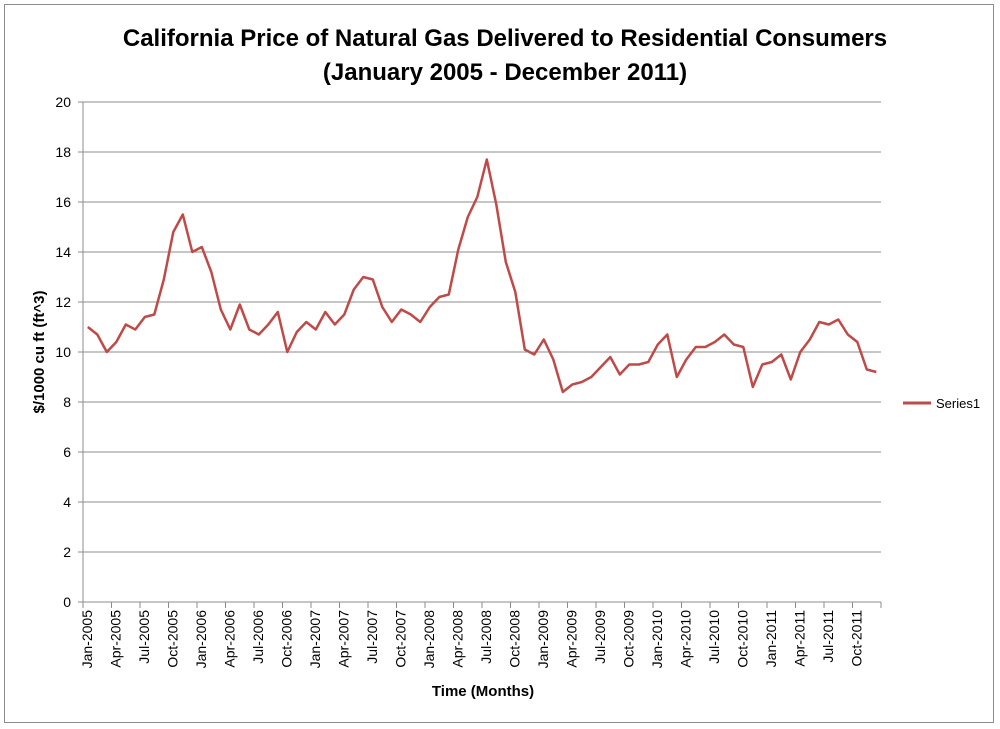 Image resolution: width=1000 pixels, height=729 pixels. I want to click on x-axis-label: Time (Months), so click(483, 691).